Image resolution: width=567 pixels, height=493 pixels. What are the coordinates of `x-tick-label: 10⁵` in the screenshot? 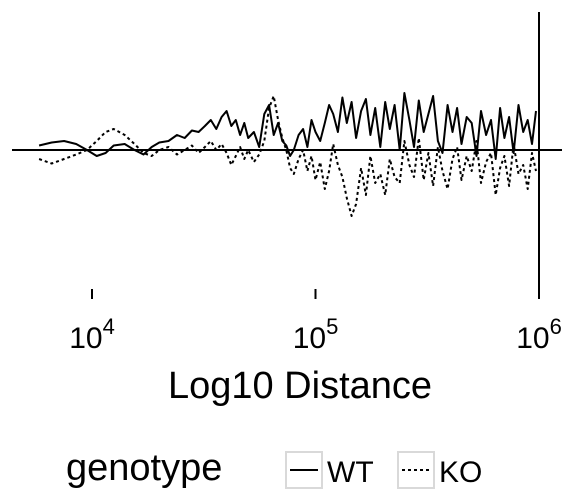 It's located at (316, 334).